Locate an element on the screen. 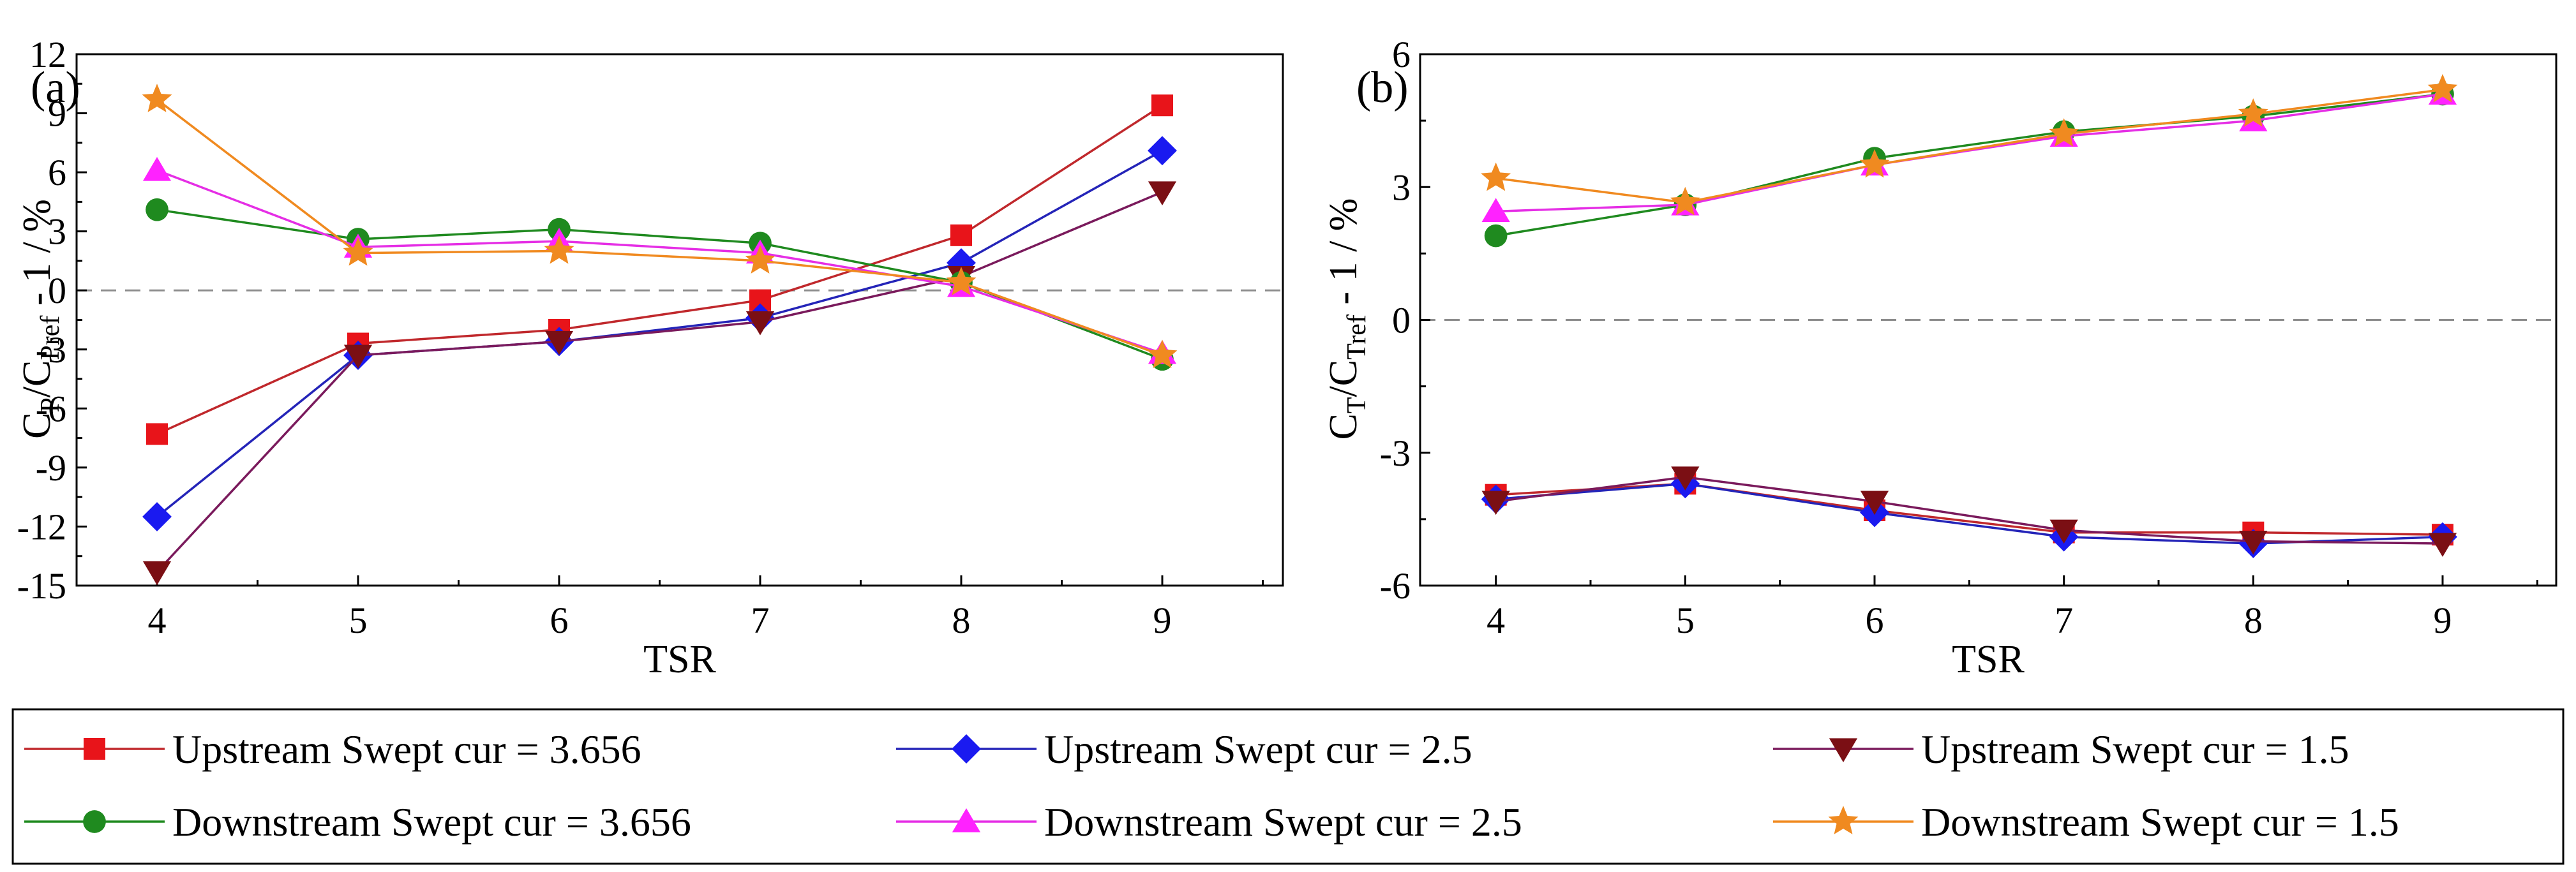 This screenshot has height=872, width=2576. y-tick-label: -12 is located at coordinates (41, 526).